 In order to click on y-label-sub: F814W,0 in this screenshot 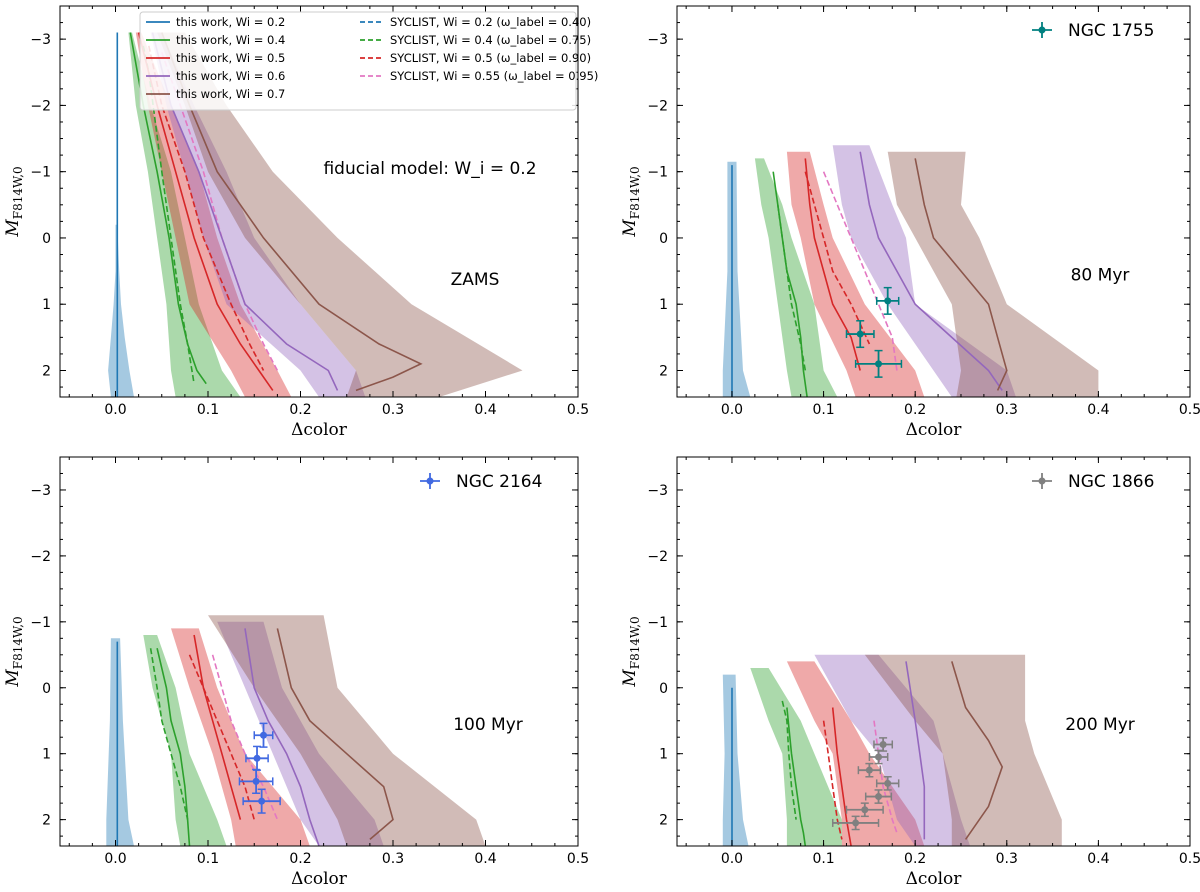, I will do `click(18, 192)`.